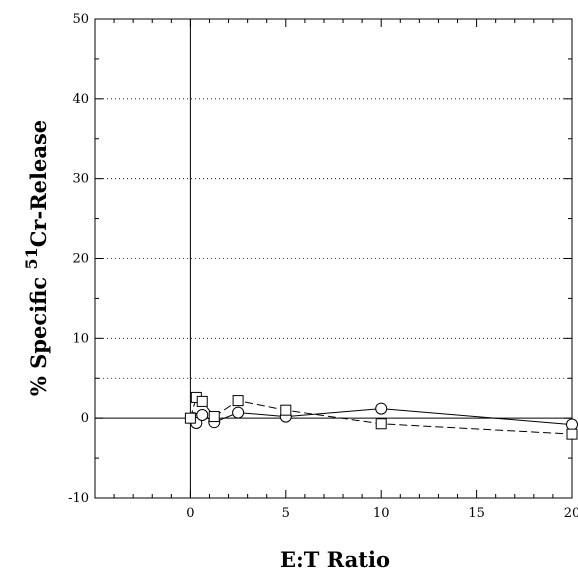 This screenshot has width=578, height=577. Describe the element at coordinates (80, 179) in the screenshot. I see `y-tick-label: 30` at that location.